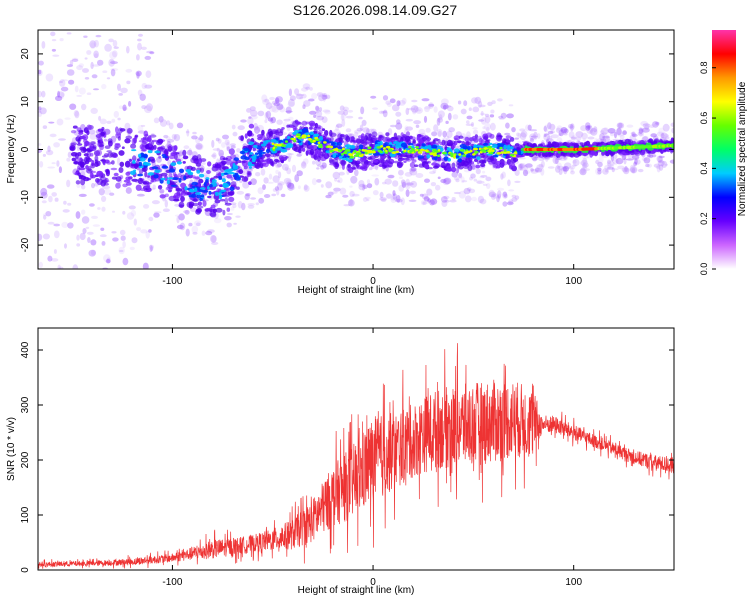  I want to click on snr-y-tick-label: 200, so click(25, 459).